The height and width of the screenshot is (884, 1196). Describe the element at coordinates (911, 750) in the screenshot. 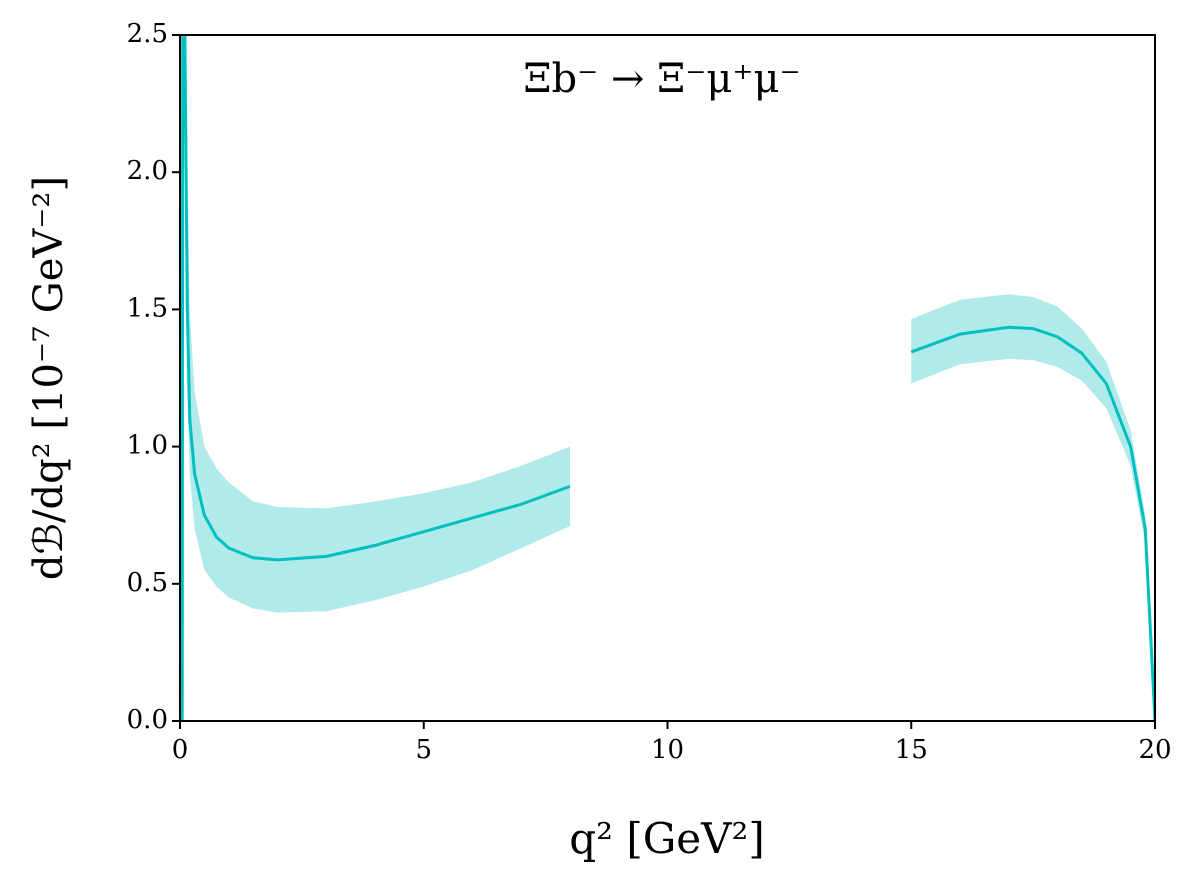

I see `x-tick-label: 15` at that location.